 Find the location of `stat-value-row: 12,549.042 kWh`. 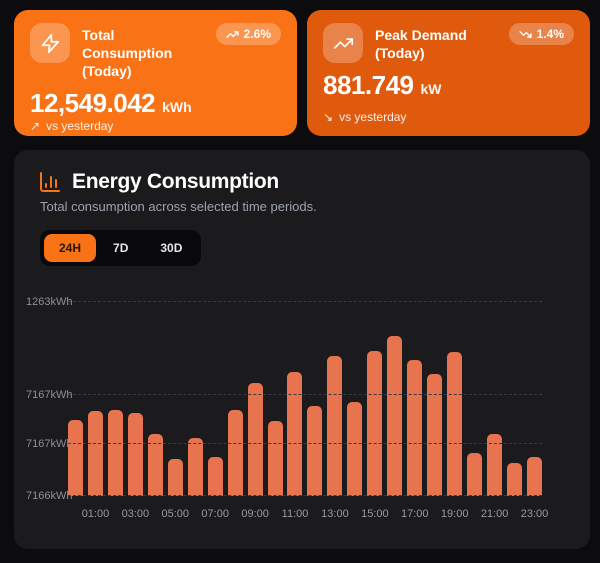

stat-value-row: 12,549.042 kWh is located at coordinates (155, 103).